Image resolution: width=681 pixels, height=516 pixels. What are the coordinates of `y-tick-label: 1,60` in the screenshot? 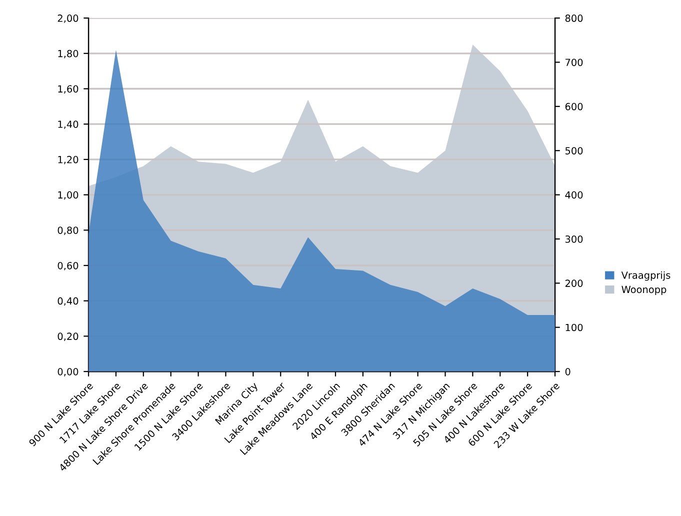 It's located at (68, 89).